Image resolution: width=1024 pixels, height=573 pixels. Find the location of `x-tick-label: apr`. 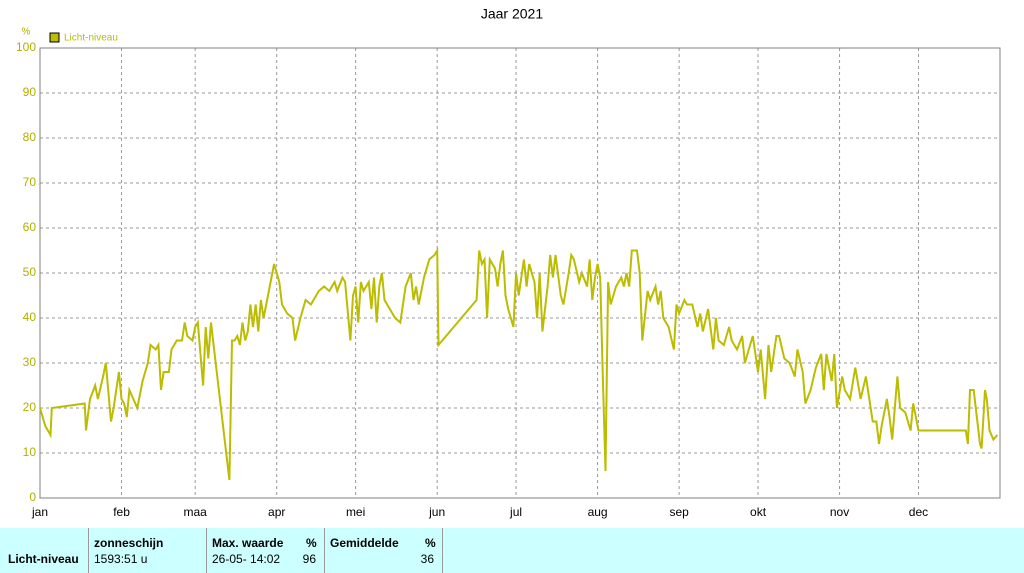

x-tick-label: apr is located at coordinates (276, 512).